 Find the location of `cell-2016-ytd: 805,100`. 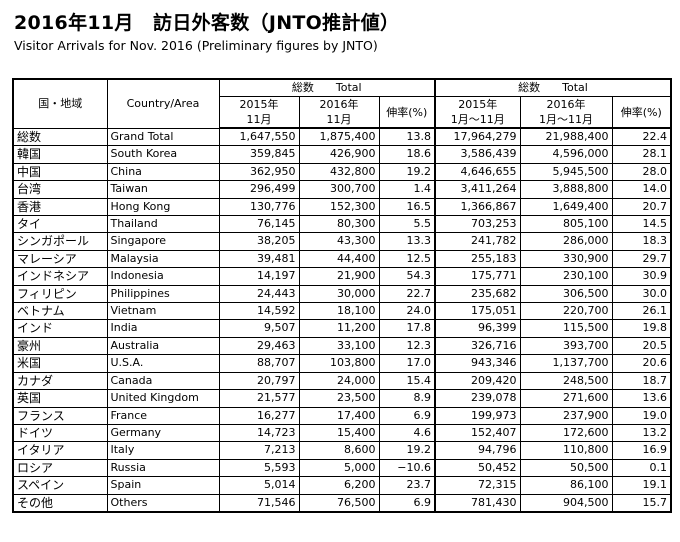

cell-2016-ytd: 805,100 is located at coordinates (566, 224).